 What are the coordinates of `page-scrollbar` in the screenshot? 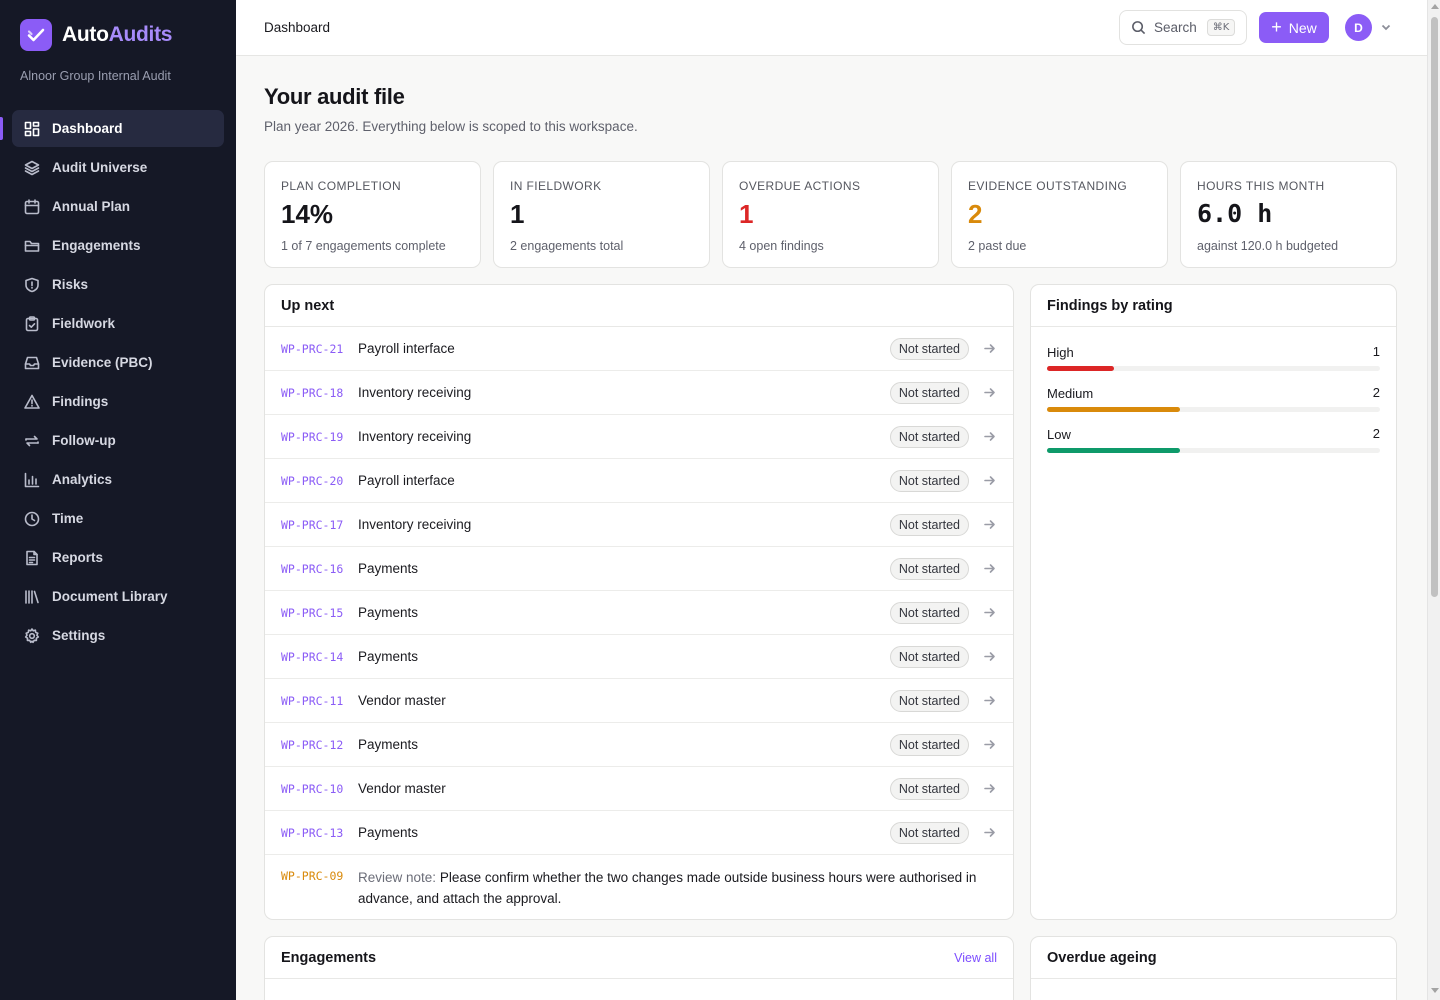 It's located at (1433, 500).